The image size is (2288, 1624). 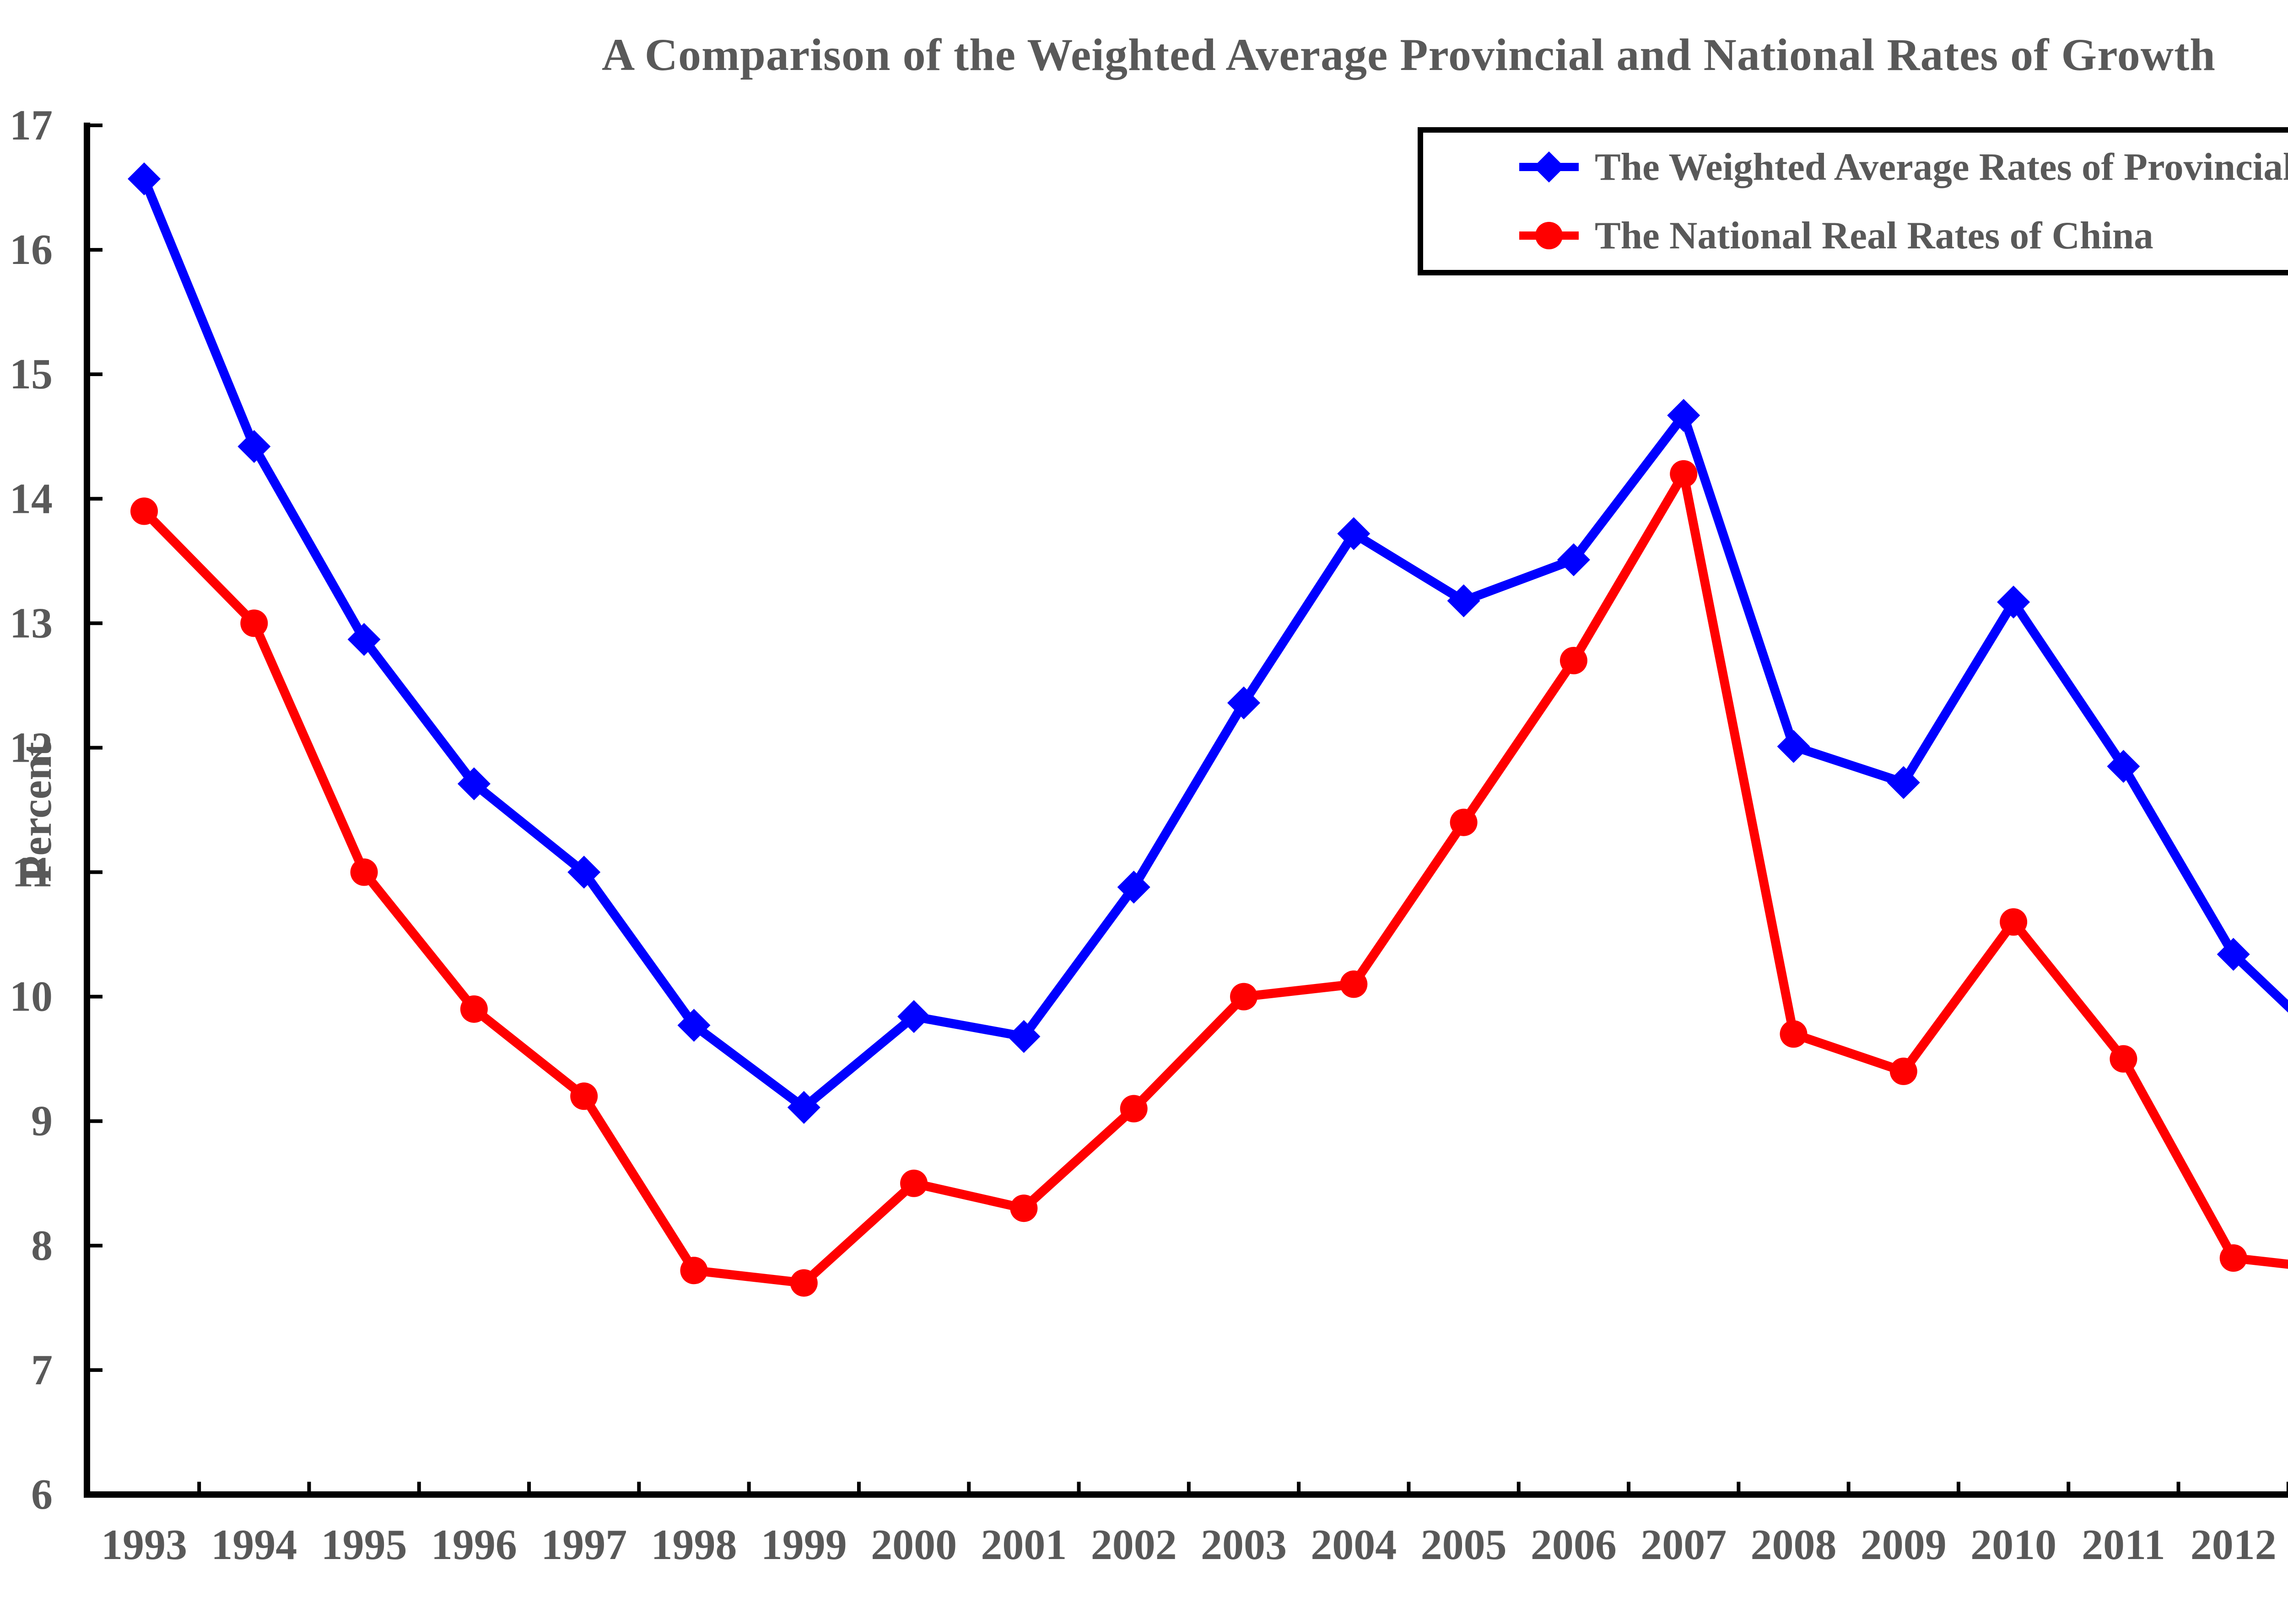 I want to click on y-tick-label: 13, so click(x=31, y=623).